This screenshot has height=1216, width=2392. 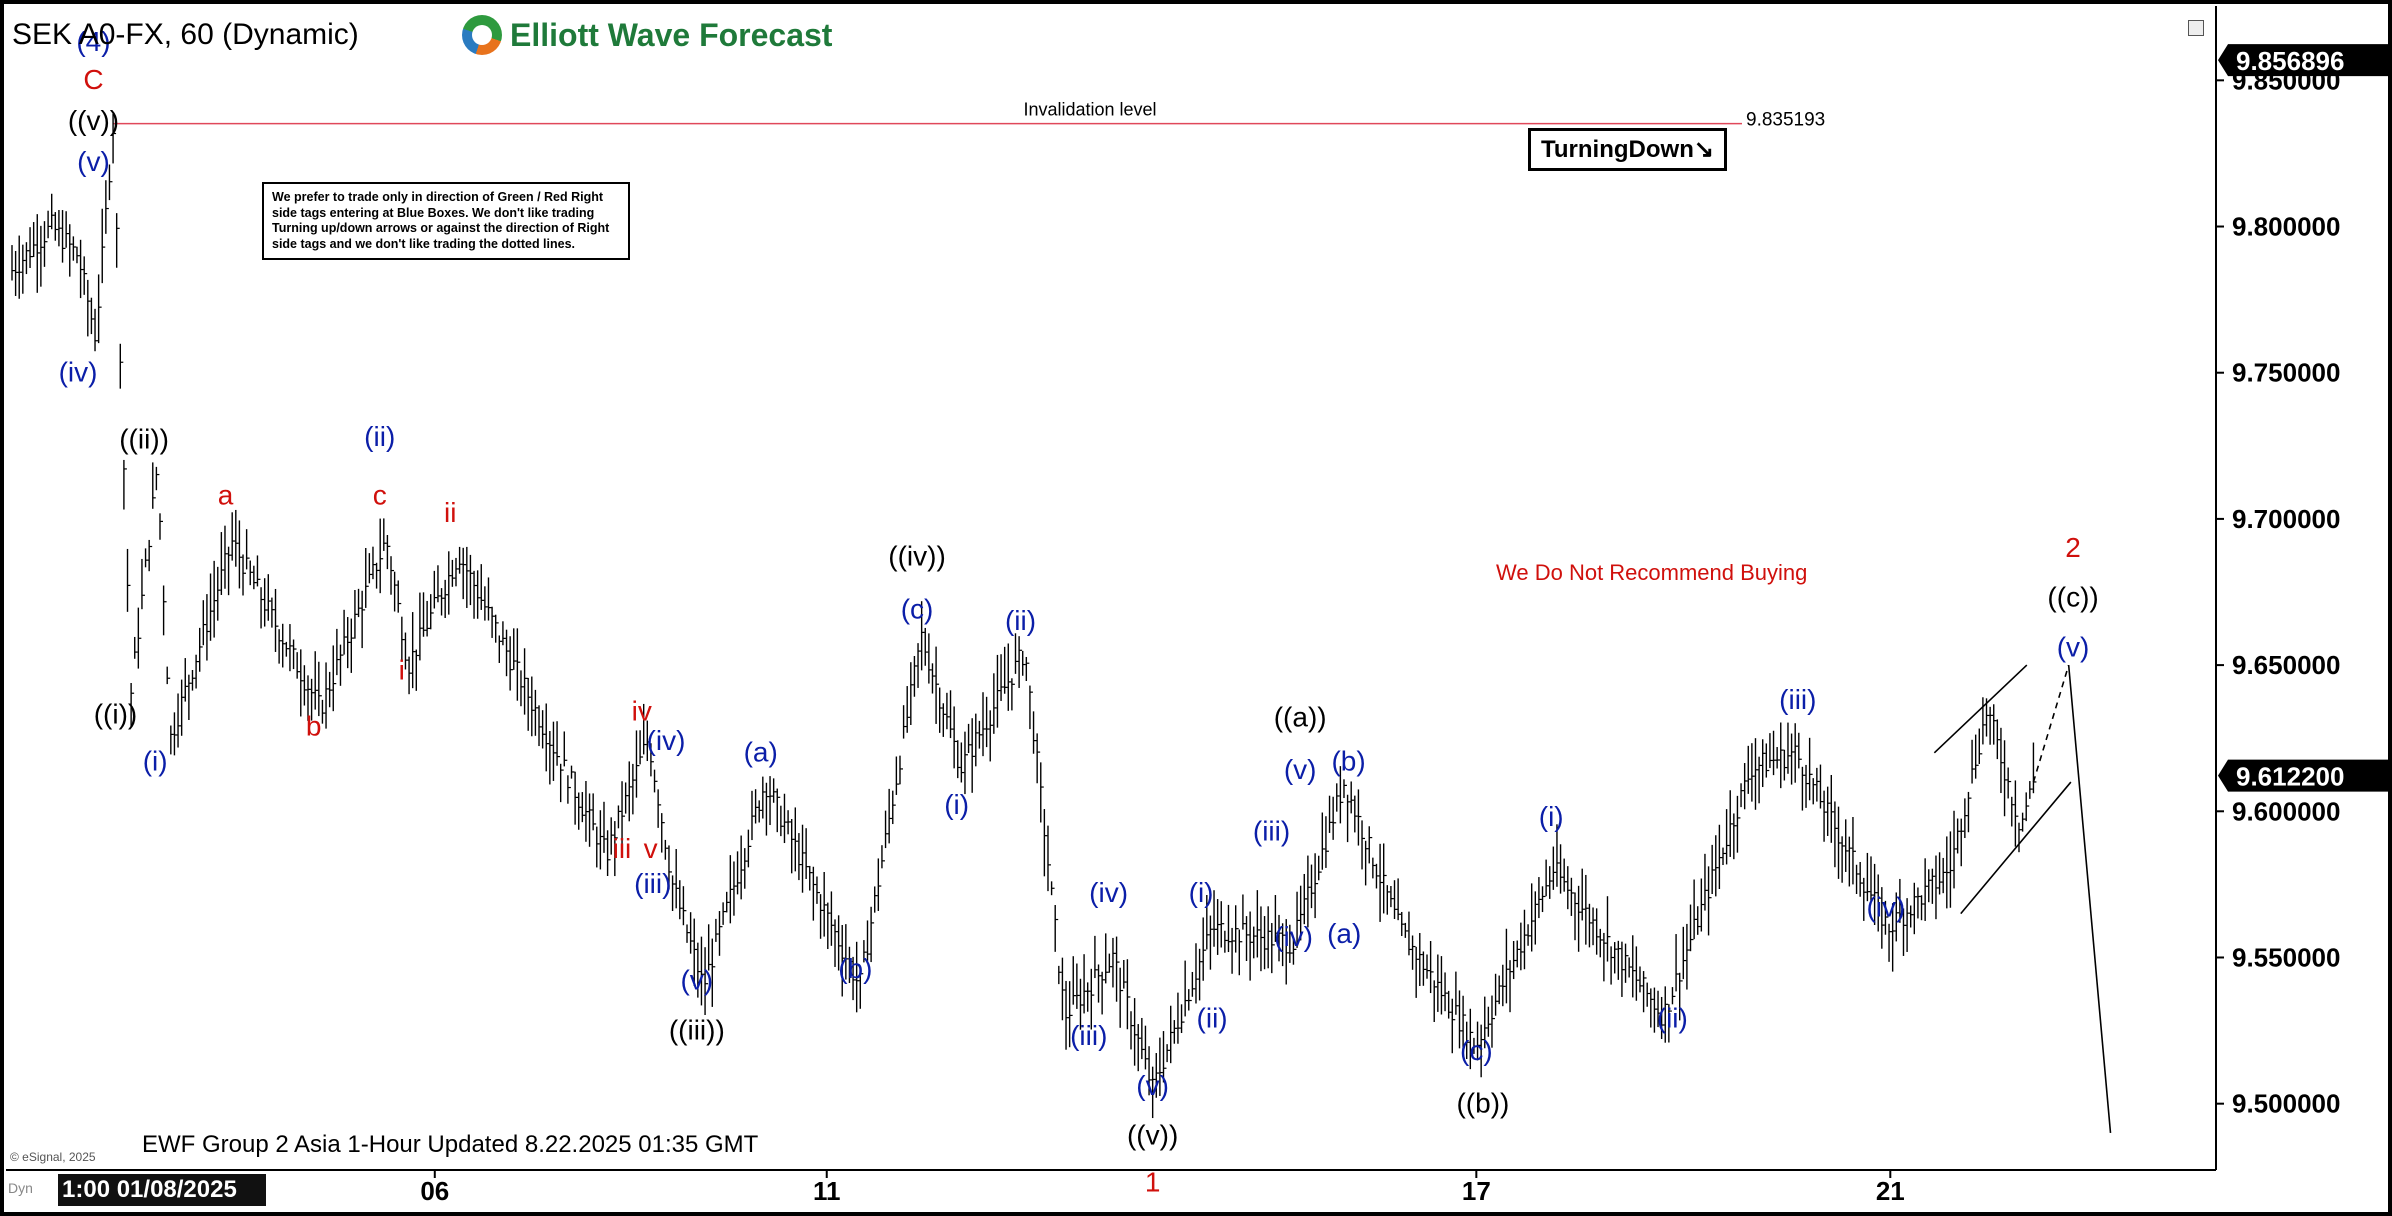 What do you see at coordinates (2290, 777) in the screenshot?
I see `last-price-badge: 9.612200` at bounding box center [2290, 777].